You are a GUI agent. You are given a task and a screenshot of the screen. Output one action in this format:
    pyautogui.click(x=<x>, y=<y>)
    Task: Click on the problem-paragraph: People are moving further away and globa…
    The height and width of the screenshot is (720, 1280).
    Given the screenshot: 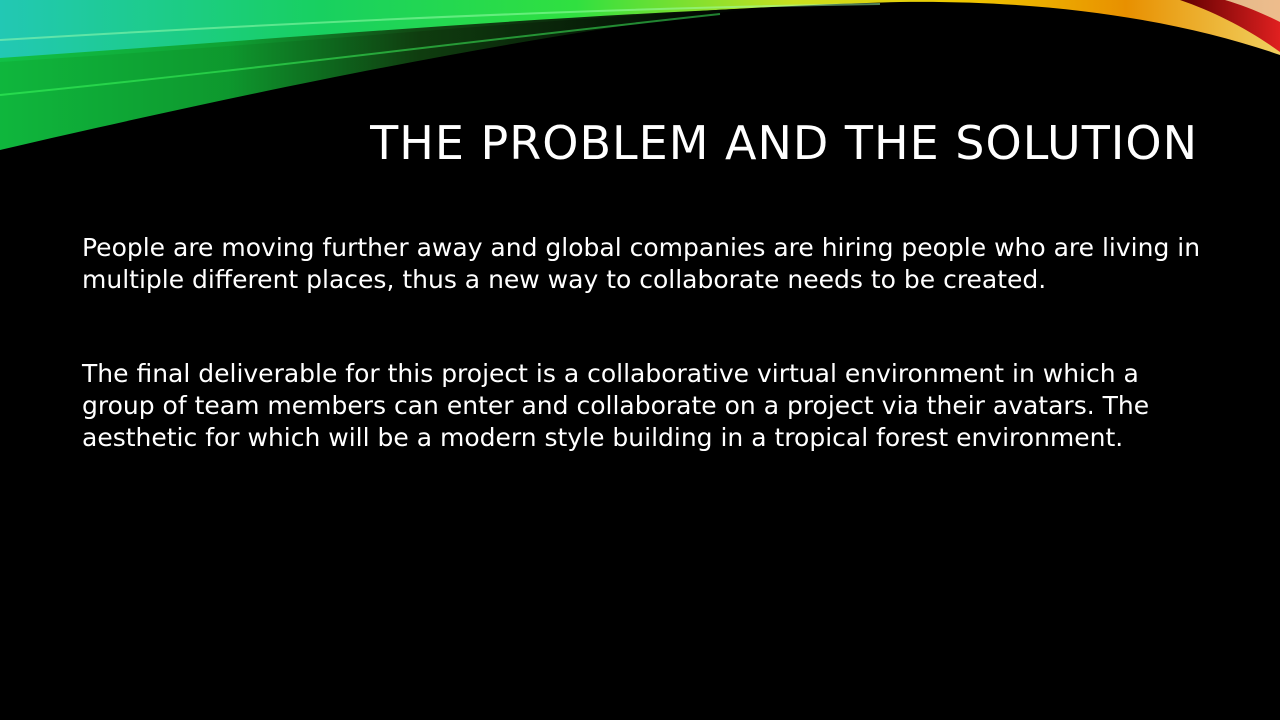 What is the action you would take?
    pyautogui.click(x=641, y=263)
    